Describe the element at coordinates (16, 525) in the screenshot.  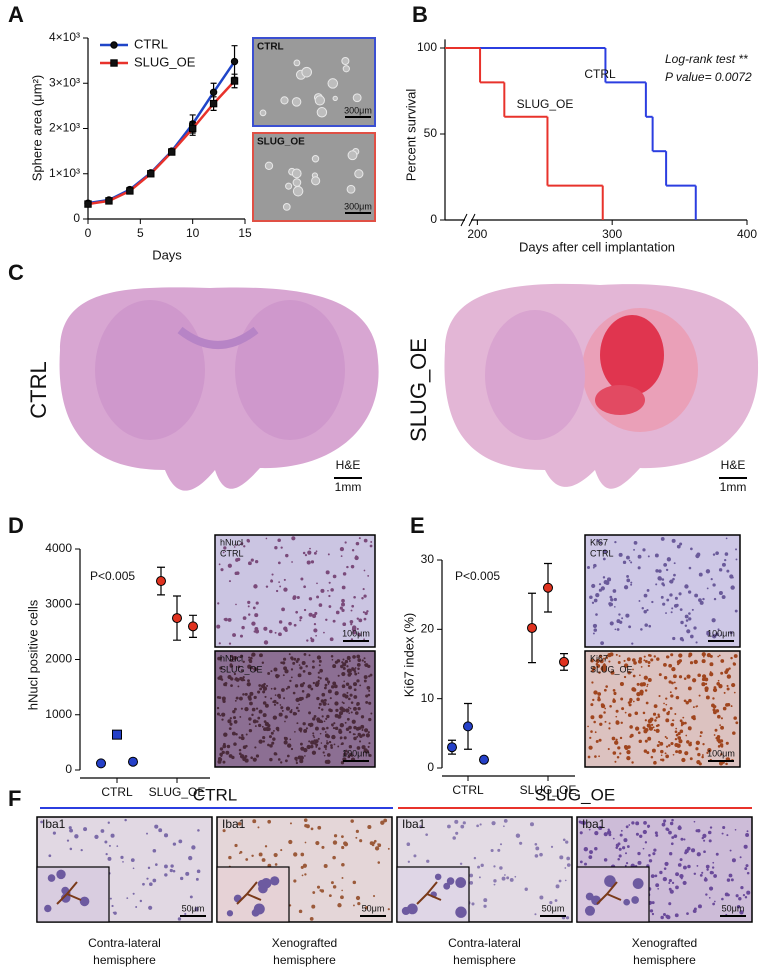
I see `panel-label: D` at that location.